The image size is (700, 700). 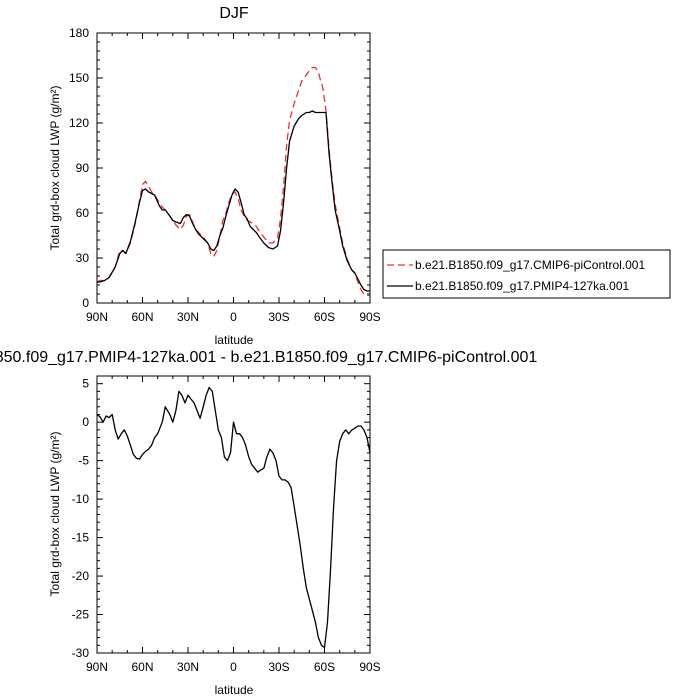 What do you see at coordinates (234, 690) in the screenshot?
I see `bottom-x-axis-label: latitude` at bounding box center [234, 690].